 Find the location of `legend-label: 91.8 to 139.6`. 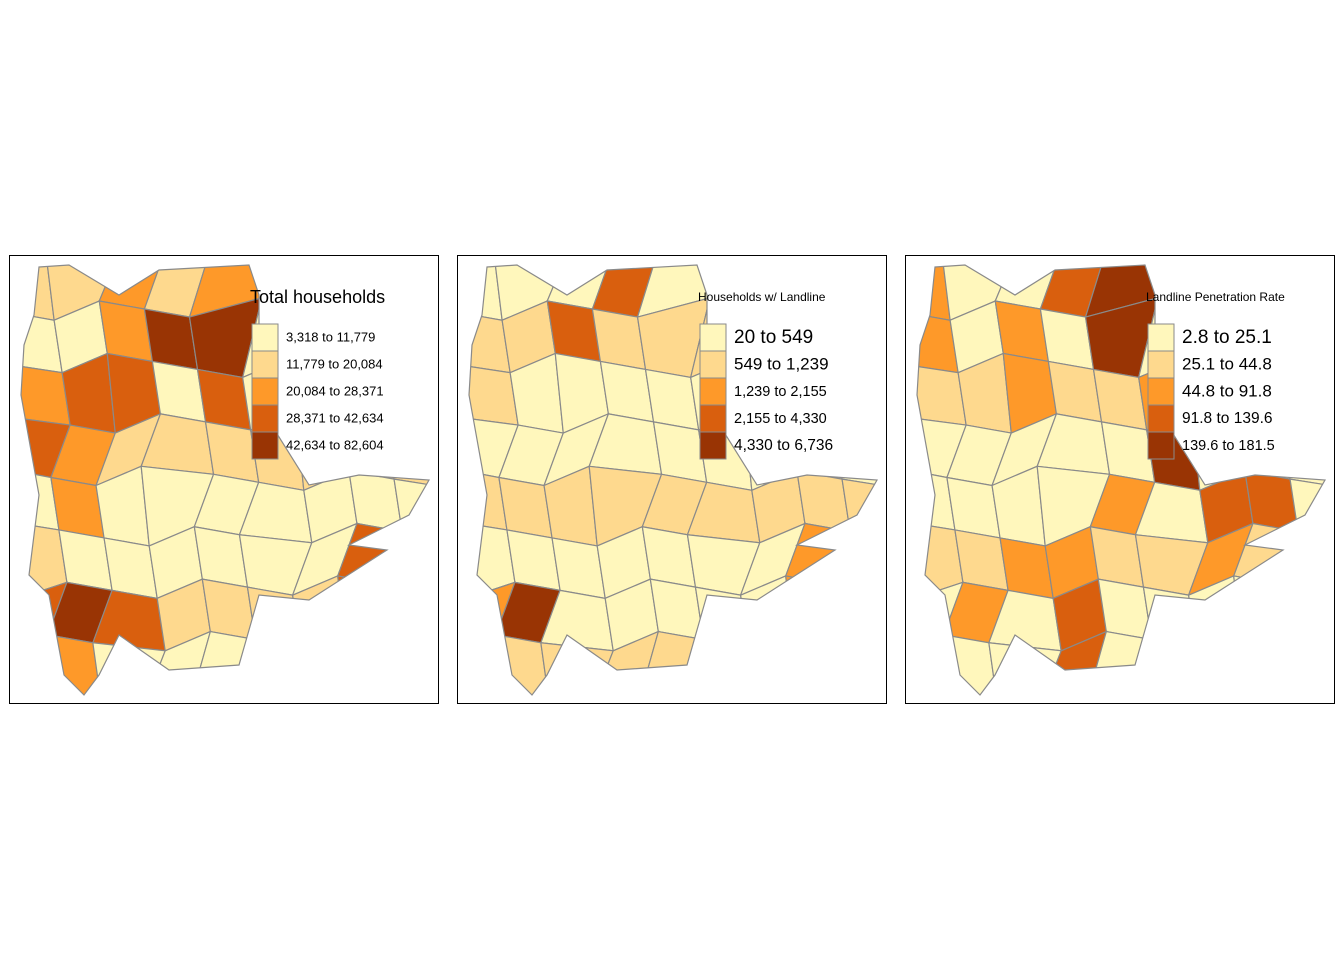

legend-label: 91.8 to 139.6 is located at coordinates (1227, 418).